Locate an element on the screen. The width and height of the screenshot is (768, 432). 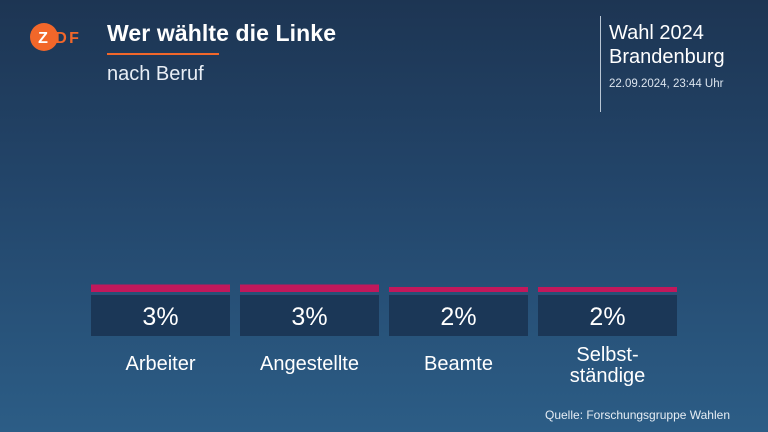
value-label-1: 3% is located at coordinates (309, 317).